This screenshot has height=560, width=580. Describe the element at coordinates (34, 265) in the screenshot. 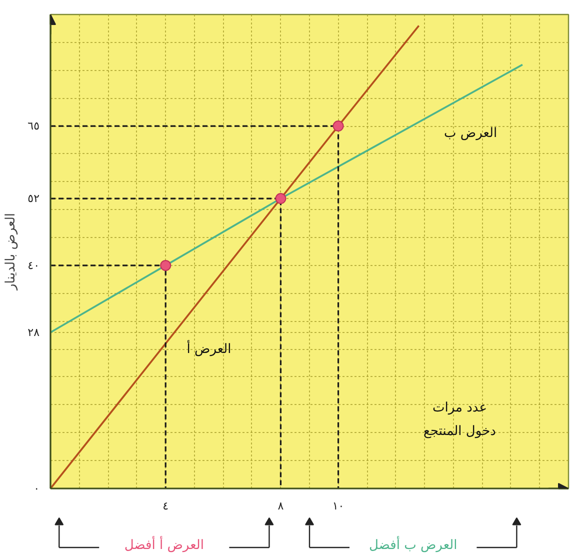

I see `y-tick-label: ٤٠` at that location.